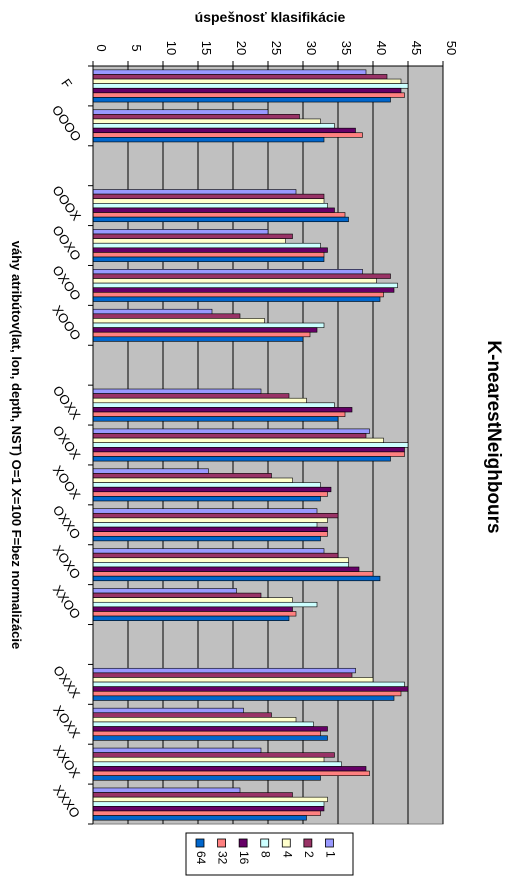  Describe the element at coordinates (101, 47) in the screenshot. I see `tick-label: 0` at that location.